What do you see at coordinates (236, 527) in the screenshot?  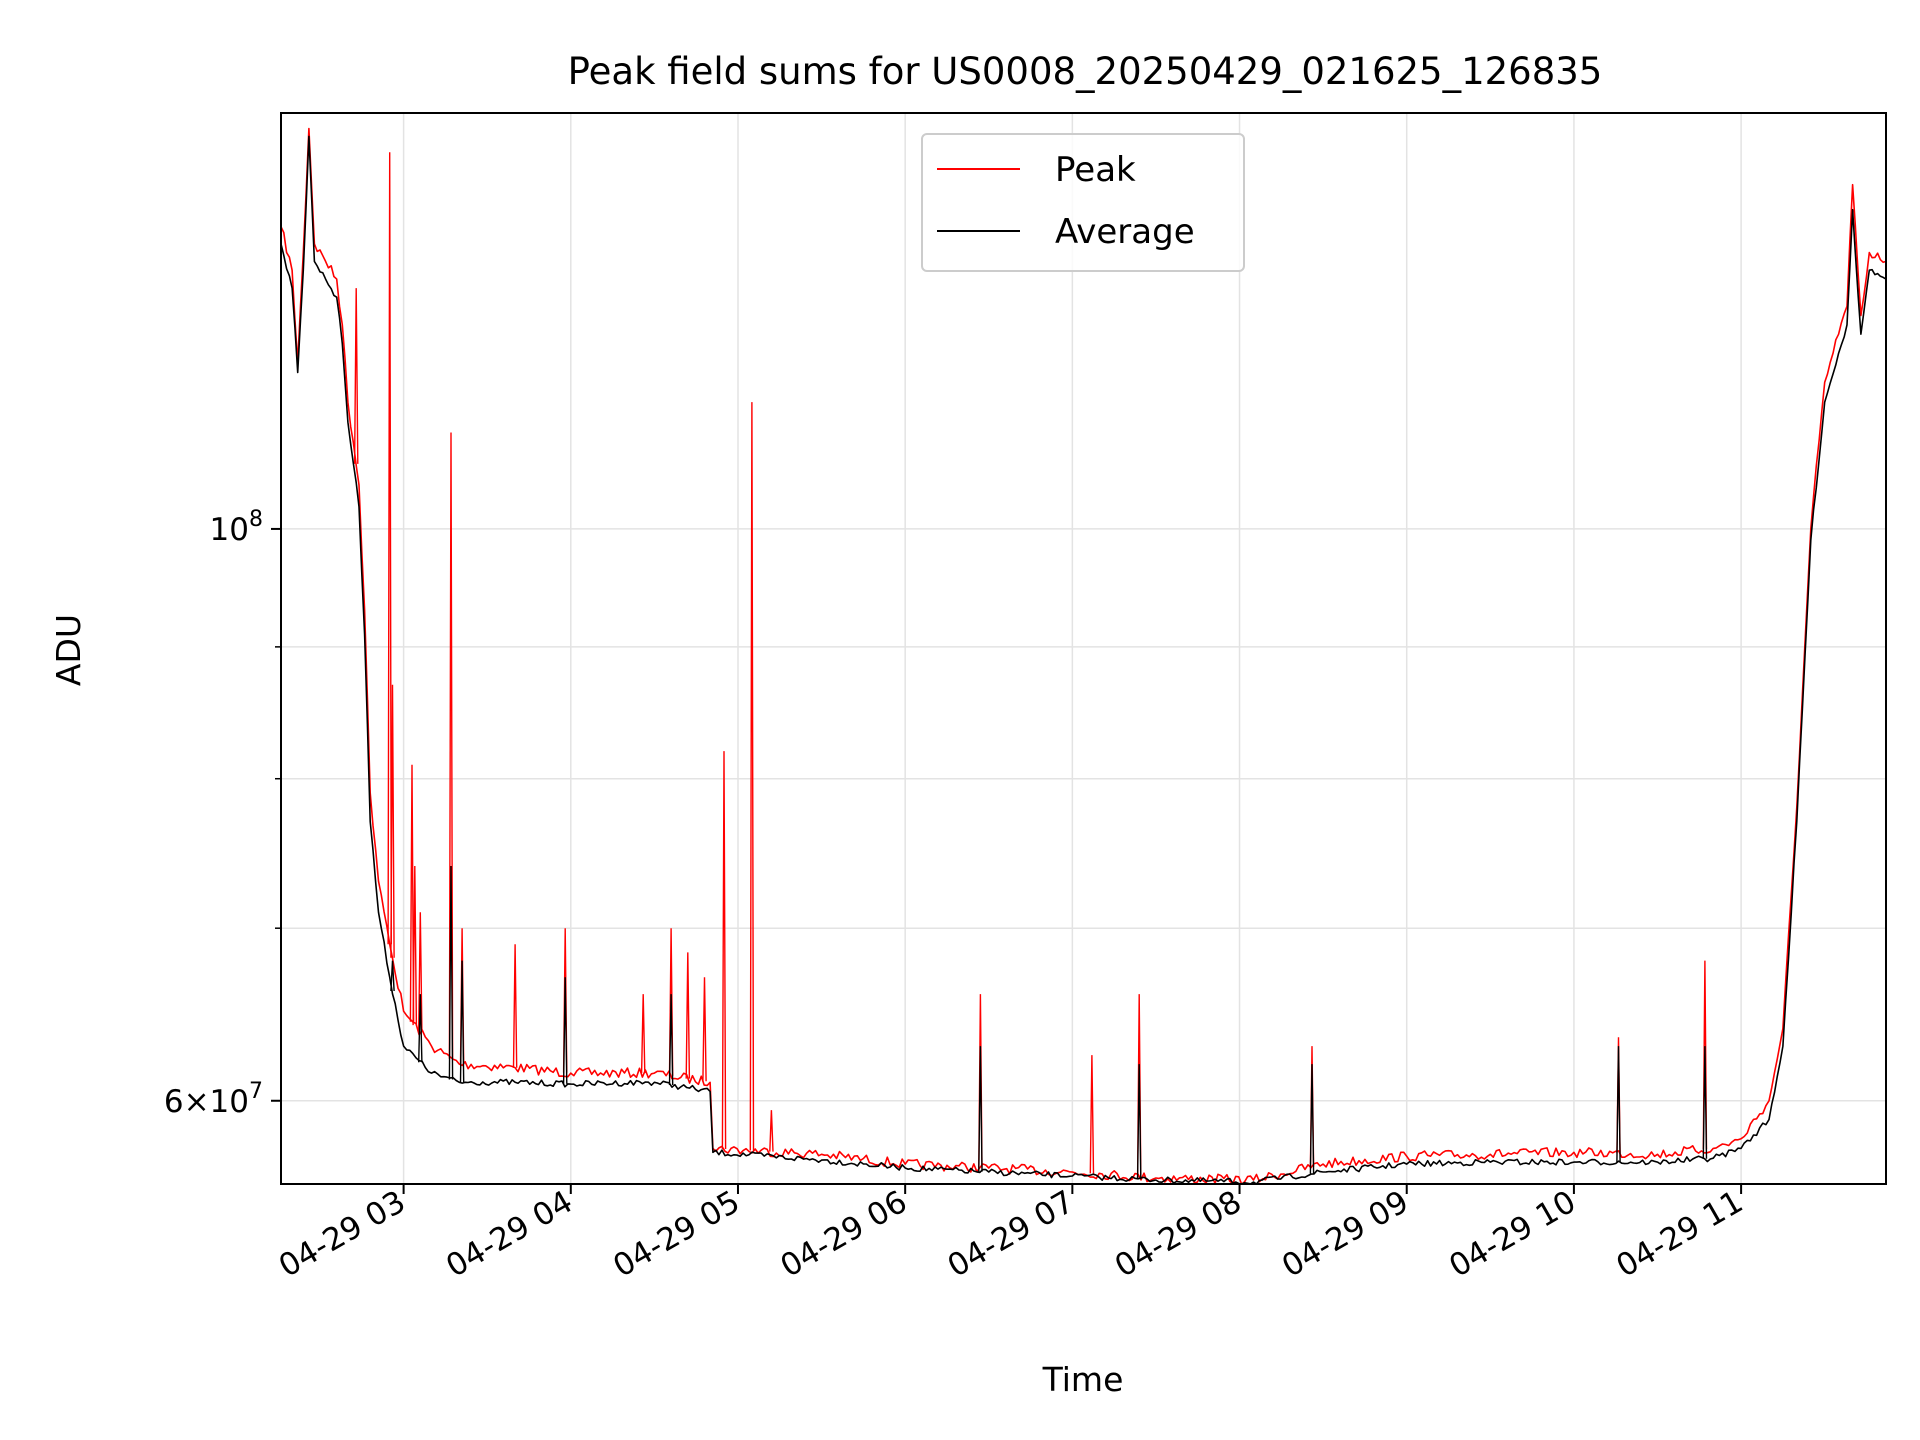 I see `y-tick-label: 108` at bounding box center [236, 527].